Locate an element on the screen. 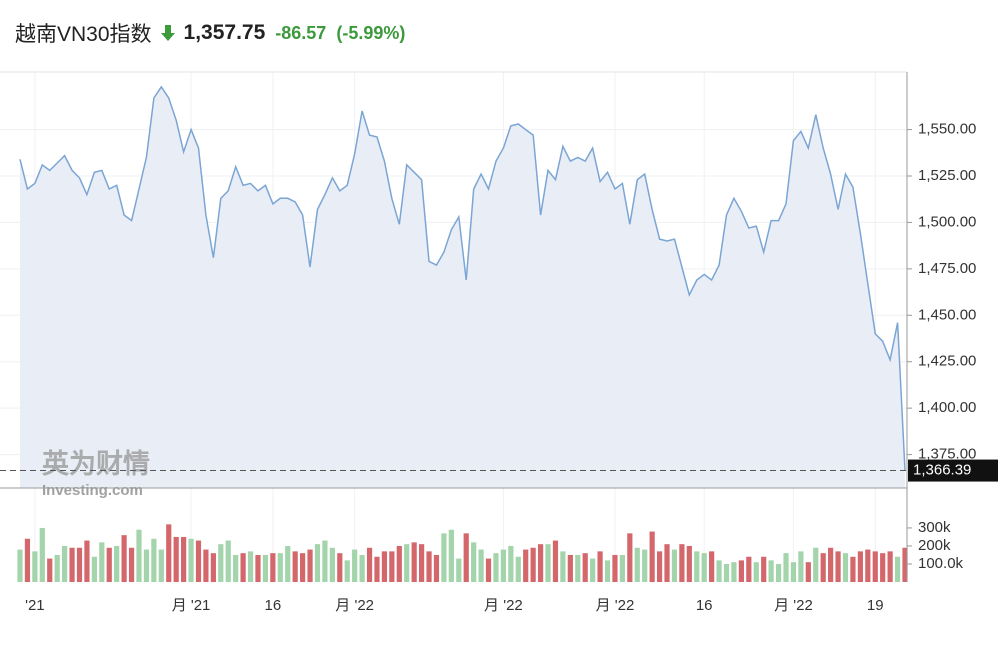 This screenshot has height=665, width=1000. y-tick-label: 1,375.00 is located at coordinates (947, 454).